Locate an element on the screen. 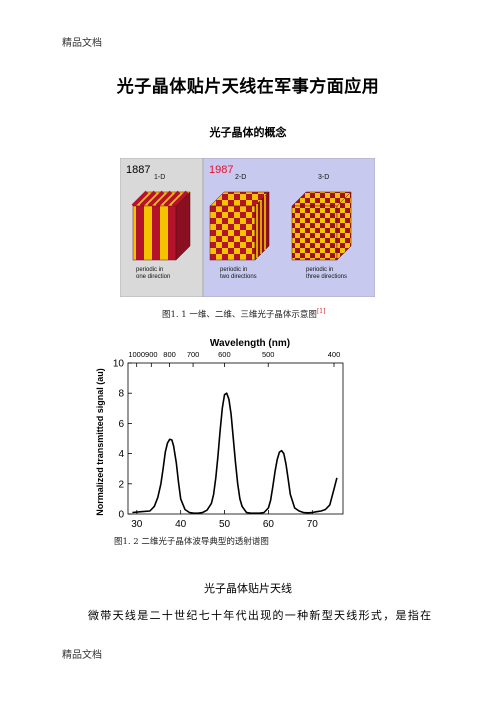 The image size is (496, 702). y-tick-label: 4 is located at coordinates (121, 454).